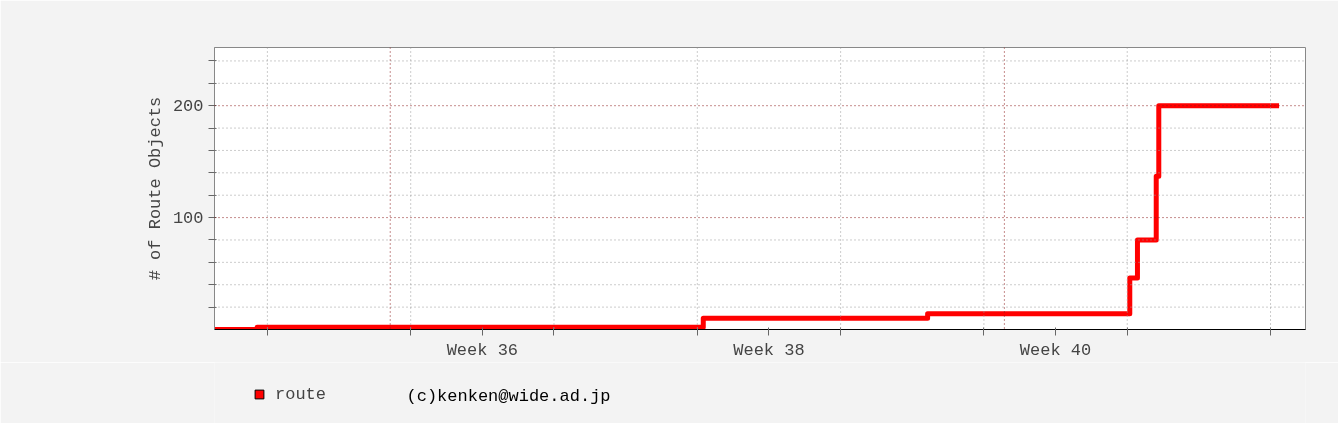 The height and width of the screenshot is (423, 1338). Describe the element at coordinates (188, 219) in the screenshot. I see `y-tick-label: 100` at that location.